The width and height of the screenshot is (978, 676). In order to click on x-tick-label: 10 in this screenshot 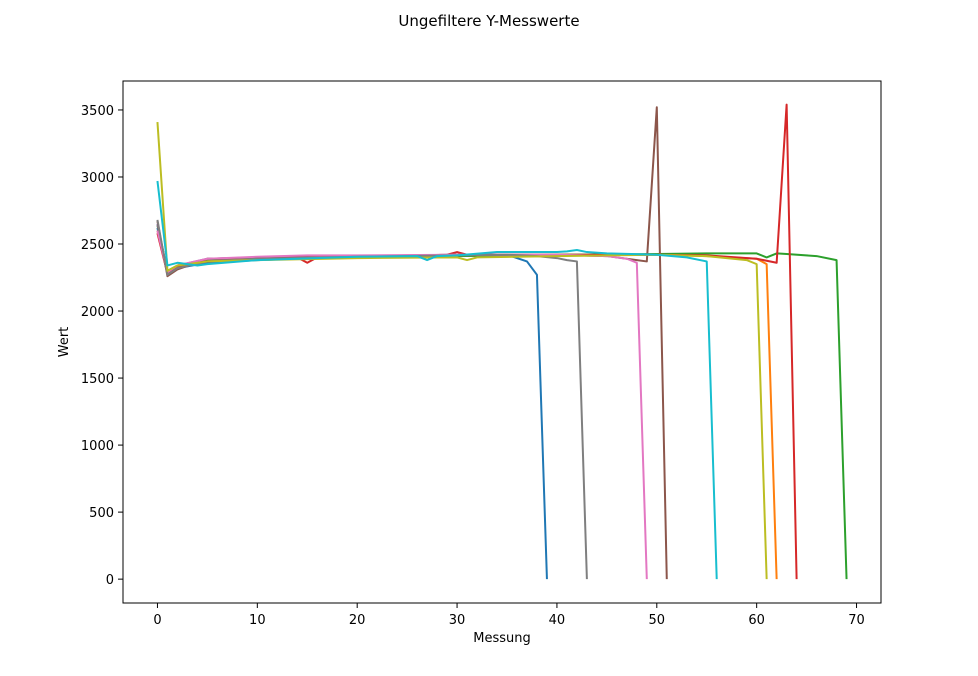, I will do `click(257, 620)`.